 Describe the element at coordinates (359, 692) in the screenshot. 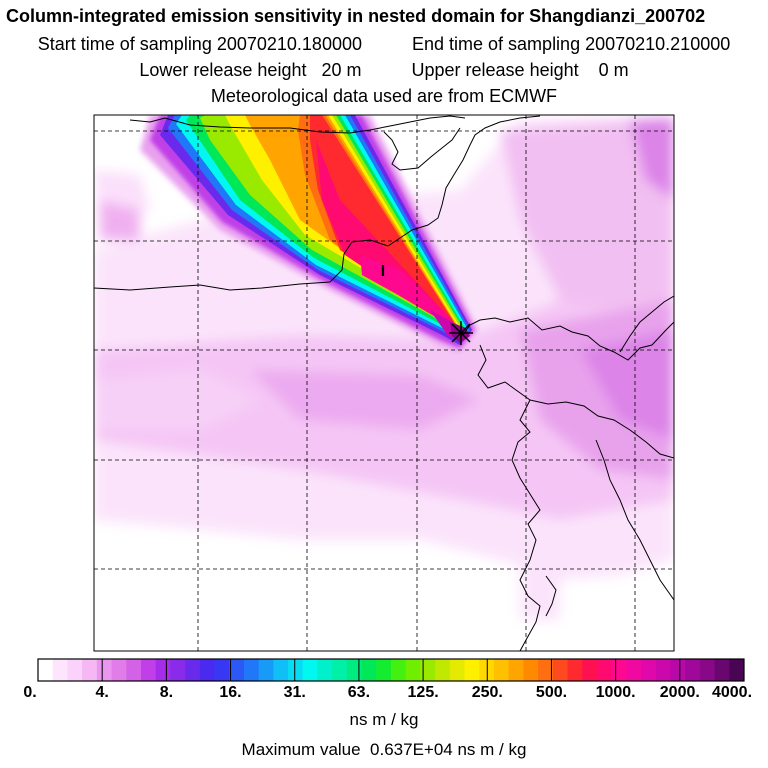

I see `colorbar-tick-label: 63.` at that location.